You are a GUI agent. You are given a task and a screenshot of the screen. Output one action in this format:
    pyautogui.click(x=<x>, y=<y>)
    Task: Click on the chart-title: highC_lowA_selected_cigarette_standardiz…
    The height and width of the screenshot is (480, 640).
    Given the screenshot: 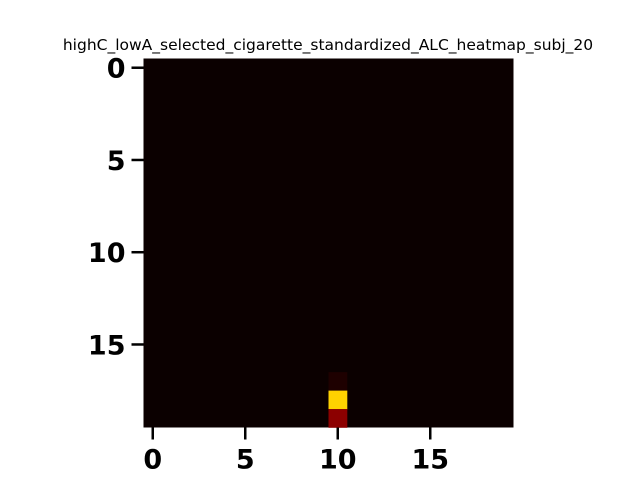 What is the action you would take?
    pyautogui.click(x=328, y=45)
    